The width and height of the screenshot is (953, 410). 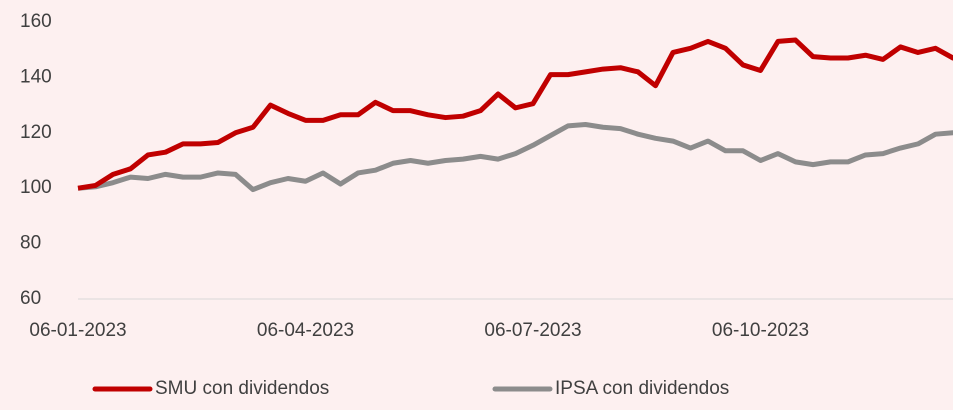 I want to click on x-tick-label: 06-04-2023, so click(x=305, y=330).